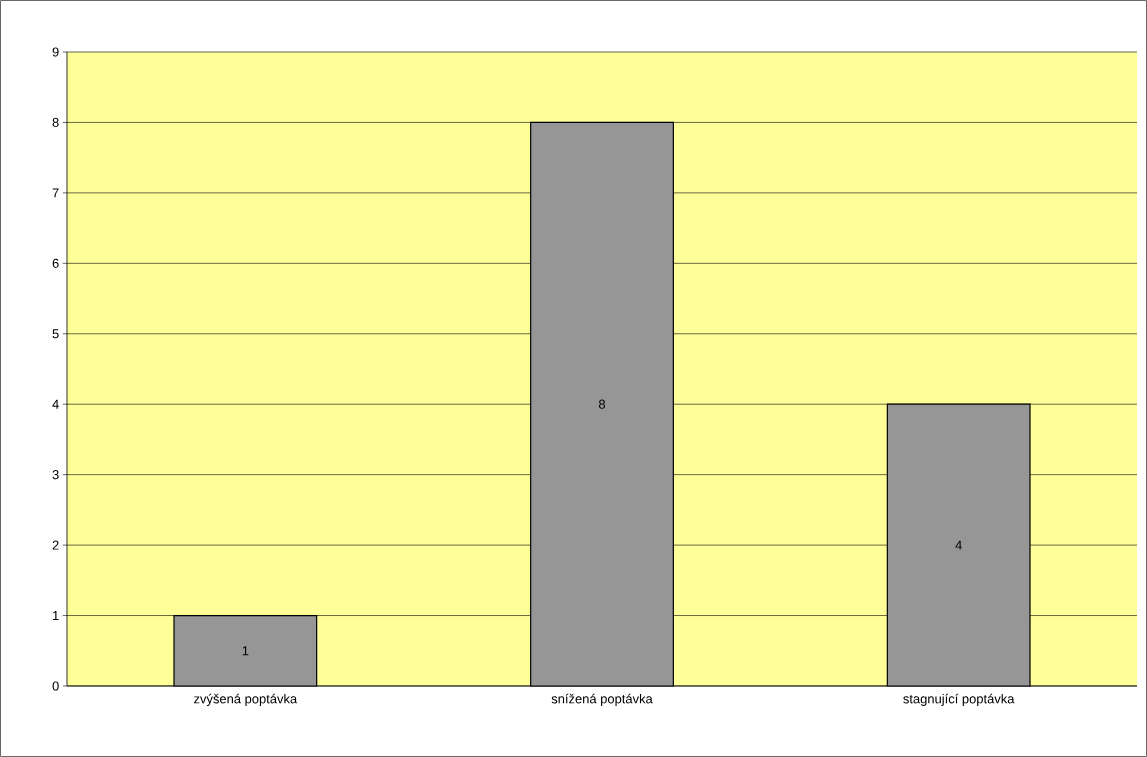 The width and height of the screenshot is (1147, 757). I want to click on y-tick-label: 0, so click(55, 686).